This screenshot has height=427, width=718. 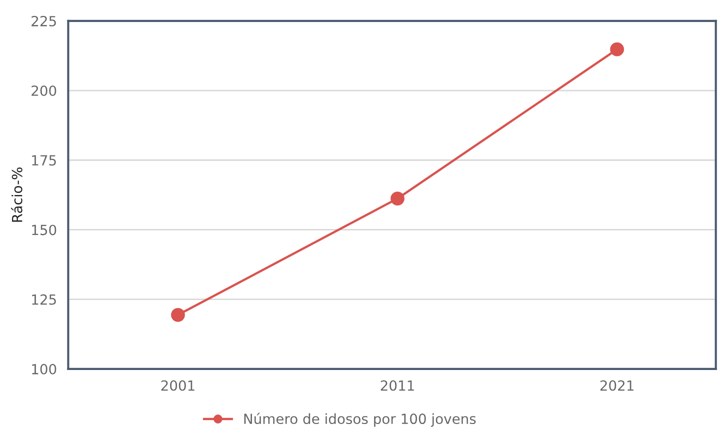 What do you see at coordinates (617, 385) in the screenshot?
I see `x-tick-label: 2021` at bounding box center [617, 385].